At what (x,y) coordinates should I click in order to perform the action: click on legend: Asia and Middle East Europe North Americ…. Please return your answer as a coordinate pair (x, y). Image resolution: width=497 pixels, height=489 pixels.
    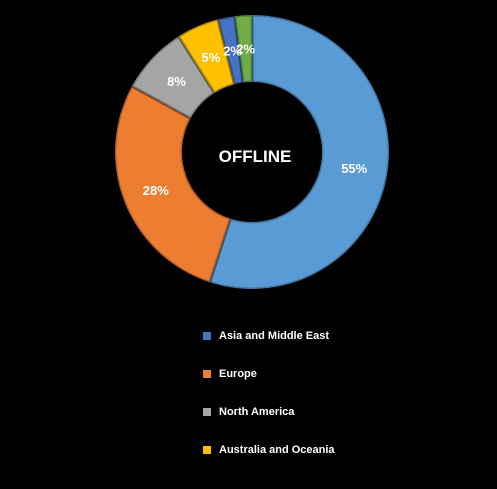
    Looking at the image, I should click on (269, 402).